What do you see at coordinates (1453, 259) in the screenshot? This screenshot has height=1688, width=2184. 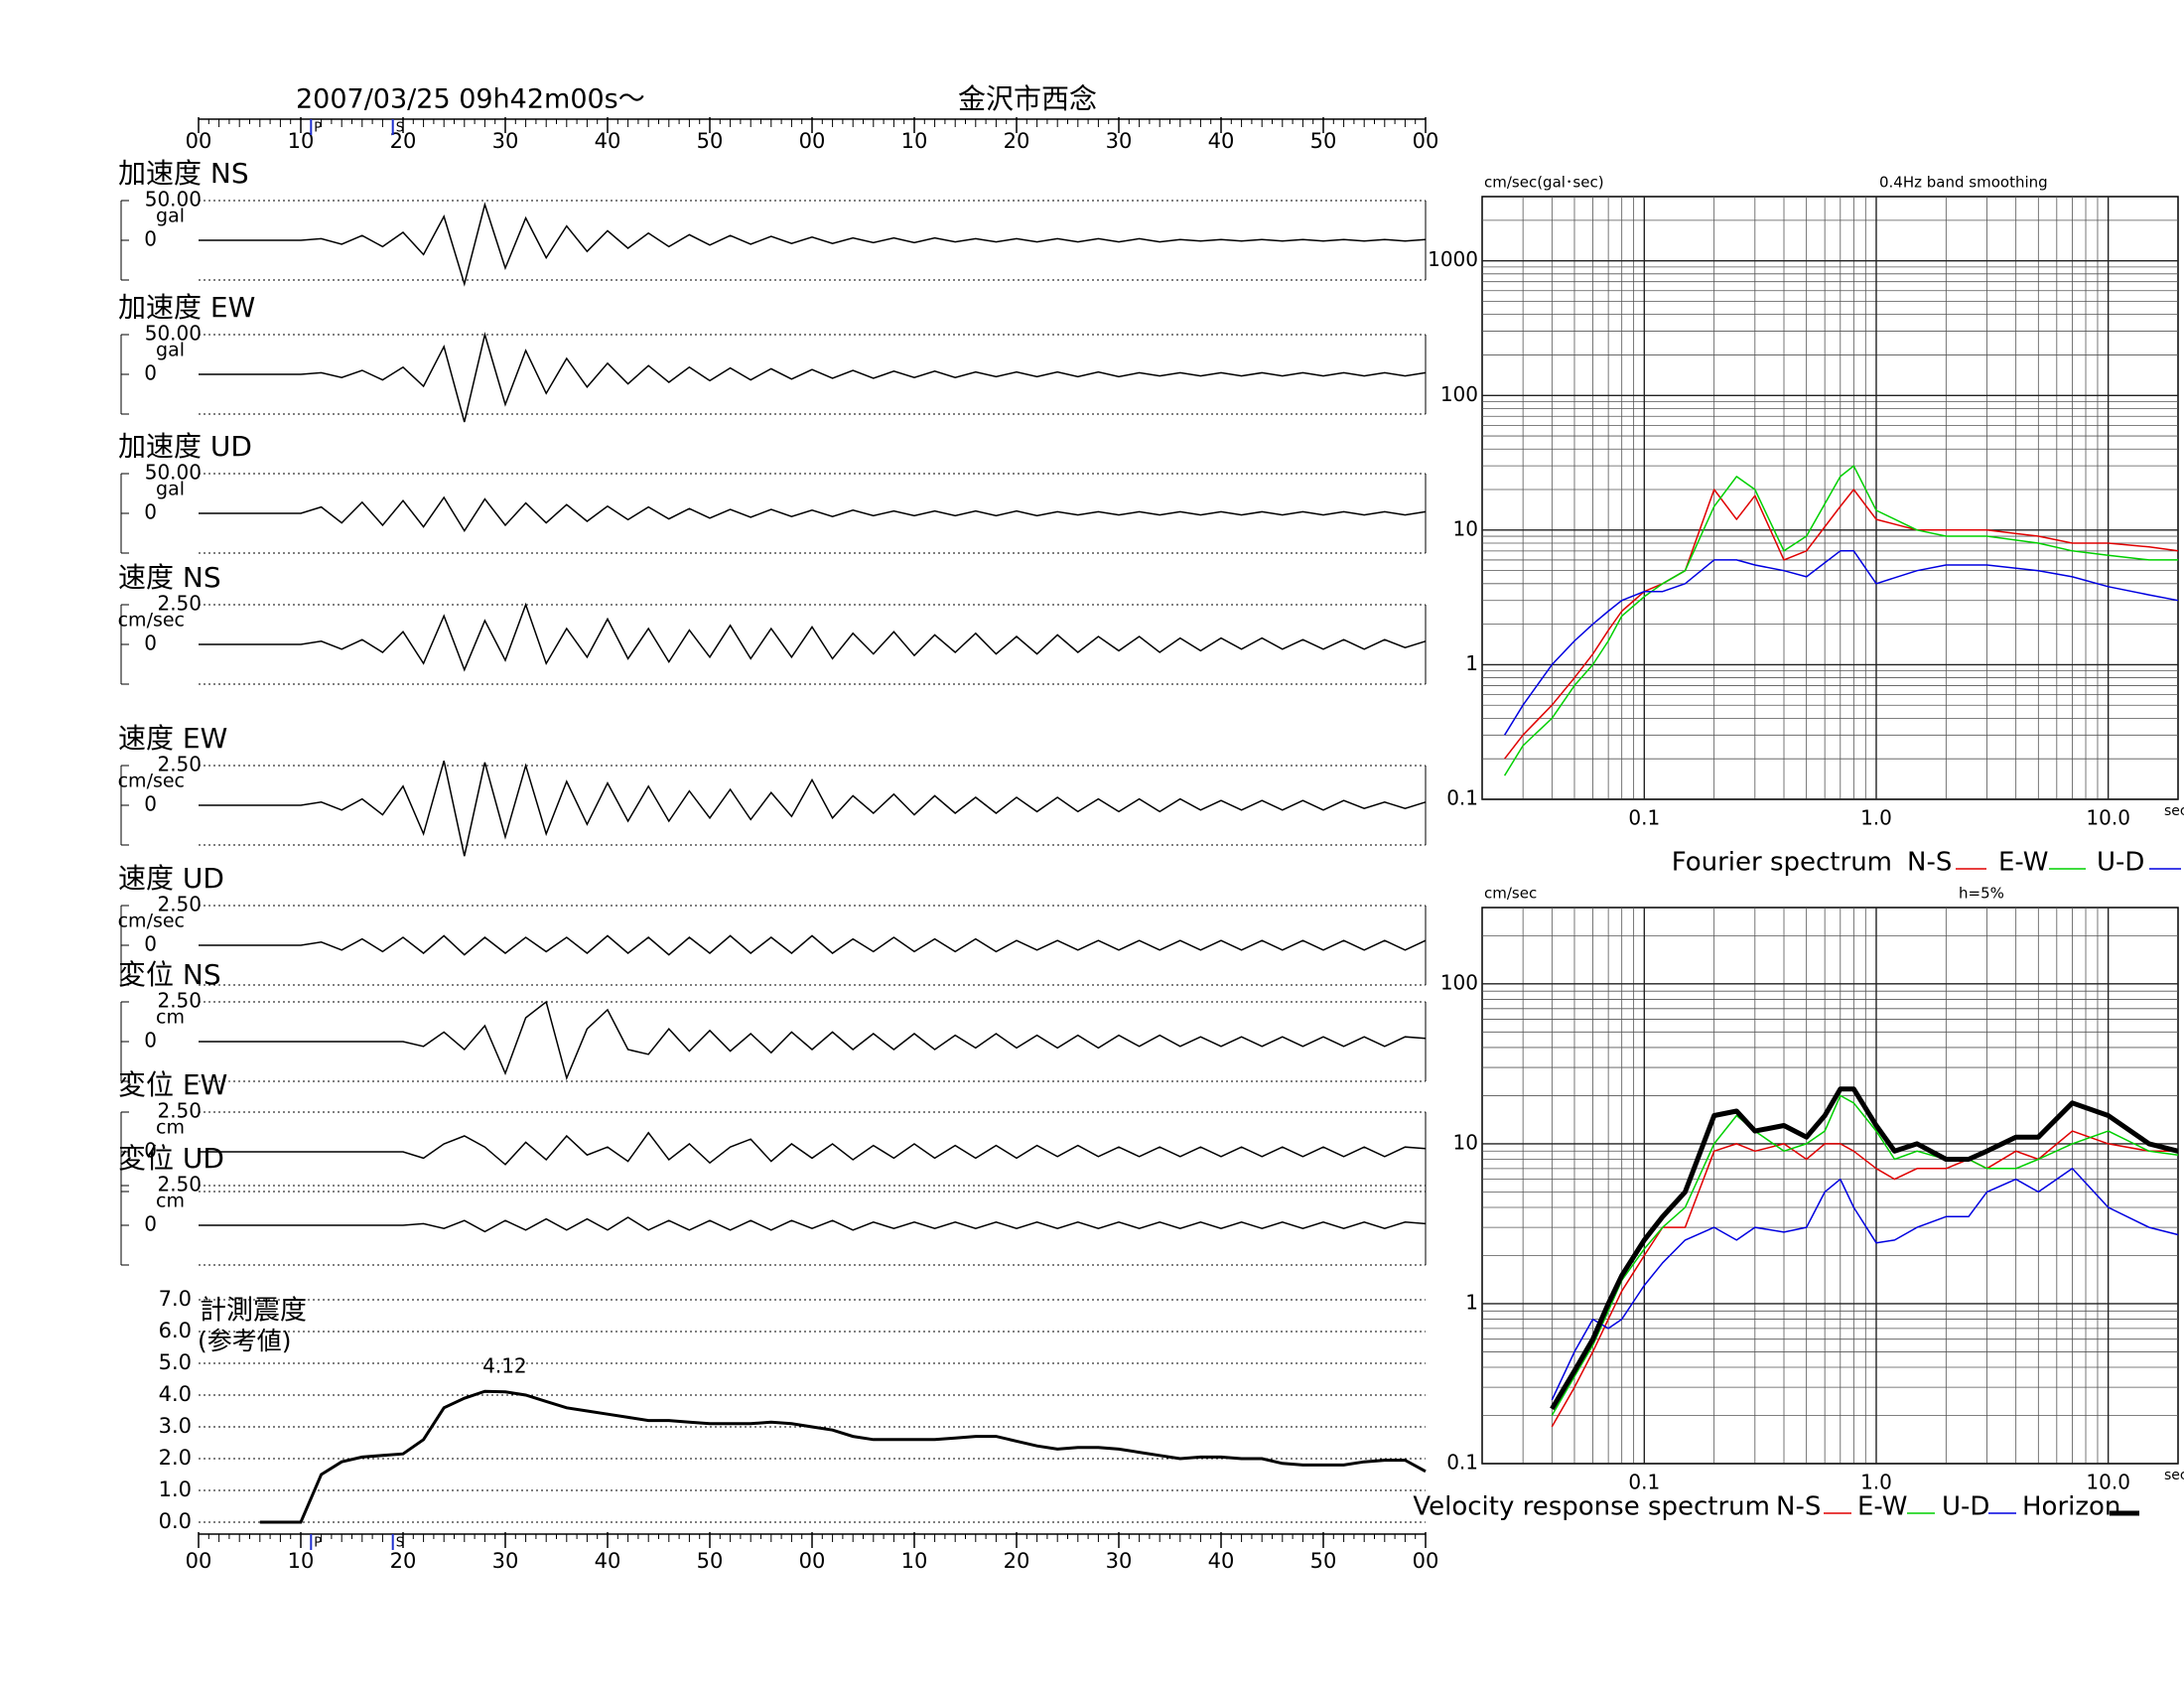 I see `y-tick-label: 1000` at bounding box center [1453, 259].